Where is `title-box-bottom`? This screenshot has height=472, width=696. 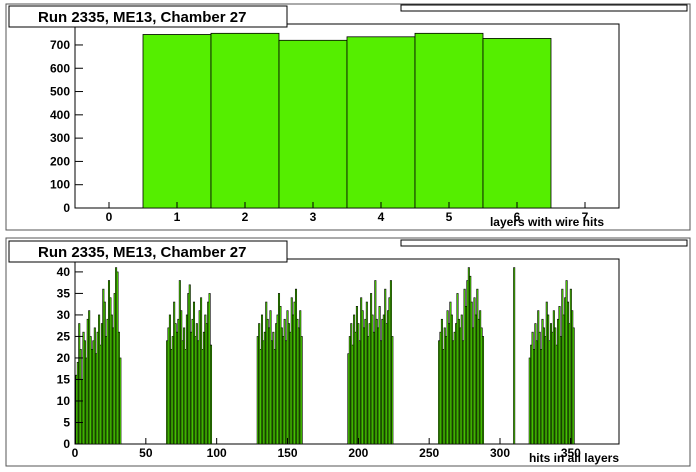 title-box-bottom is located at coordinates (148, 251).